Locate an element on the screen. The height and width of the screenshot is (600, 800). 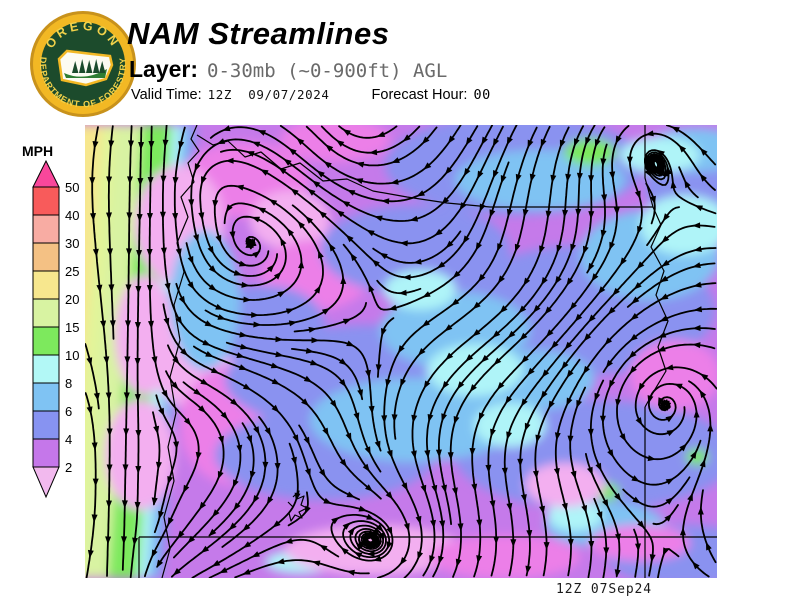
legend-tick-label: 50 is located at coordinates (72, 187).